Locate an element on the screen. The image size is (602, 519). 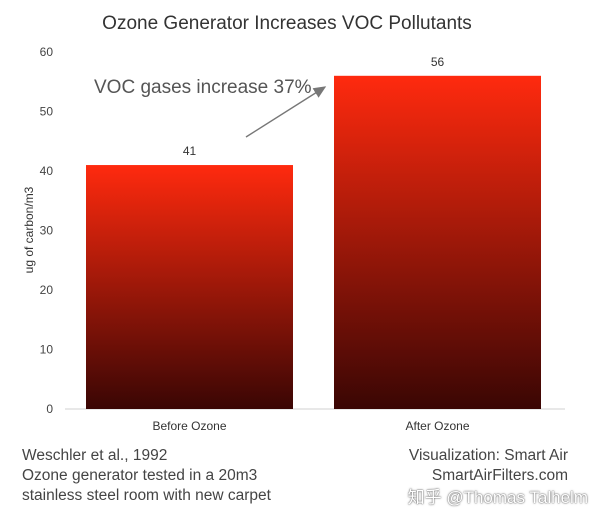
y-tick-label: 40 is located at coordinates (47, 171).